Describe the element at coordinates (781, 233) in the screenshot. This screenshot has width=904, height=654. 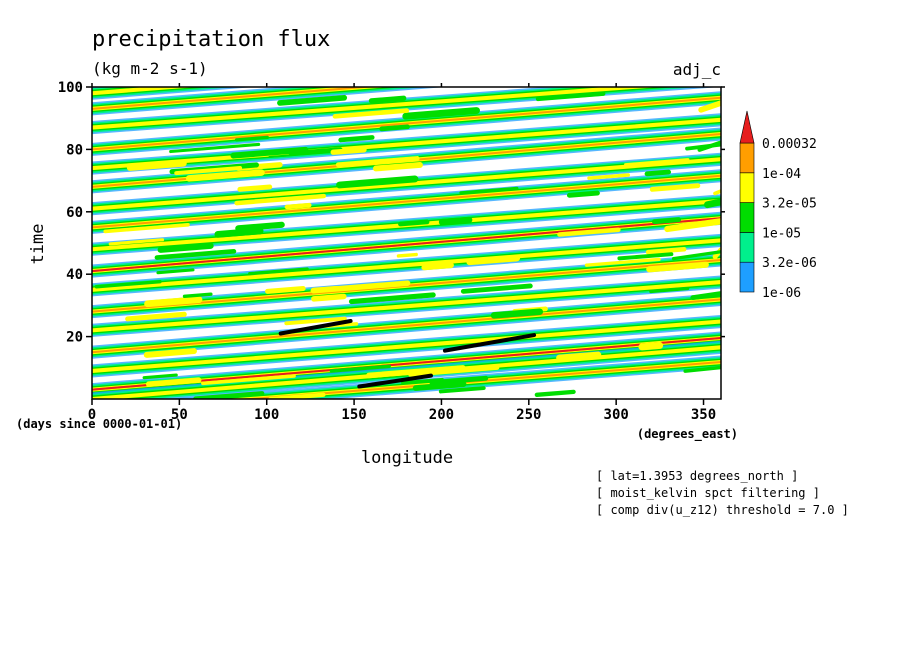
I see `colorbar-label: 1e-05` at that location.